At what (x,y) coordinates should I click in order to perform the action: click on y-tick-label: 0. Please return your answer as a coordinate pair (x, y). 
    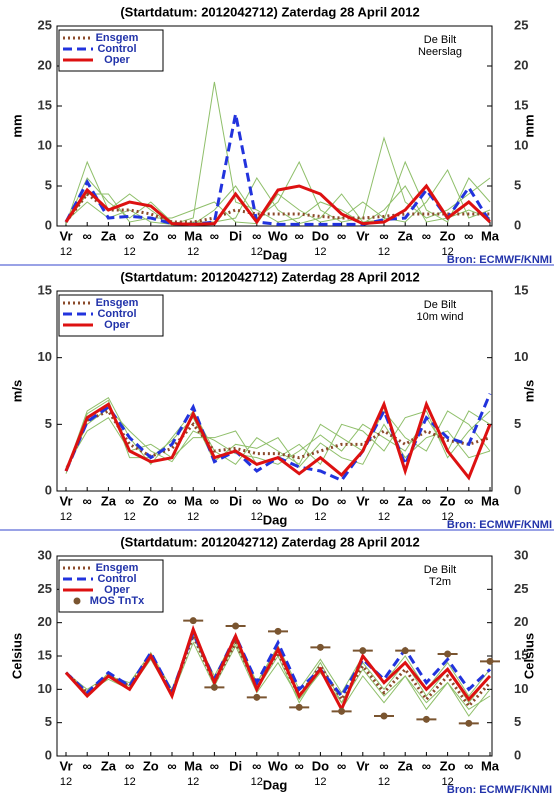
    Looking at the image, I should click on (48, 224).